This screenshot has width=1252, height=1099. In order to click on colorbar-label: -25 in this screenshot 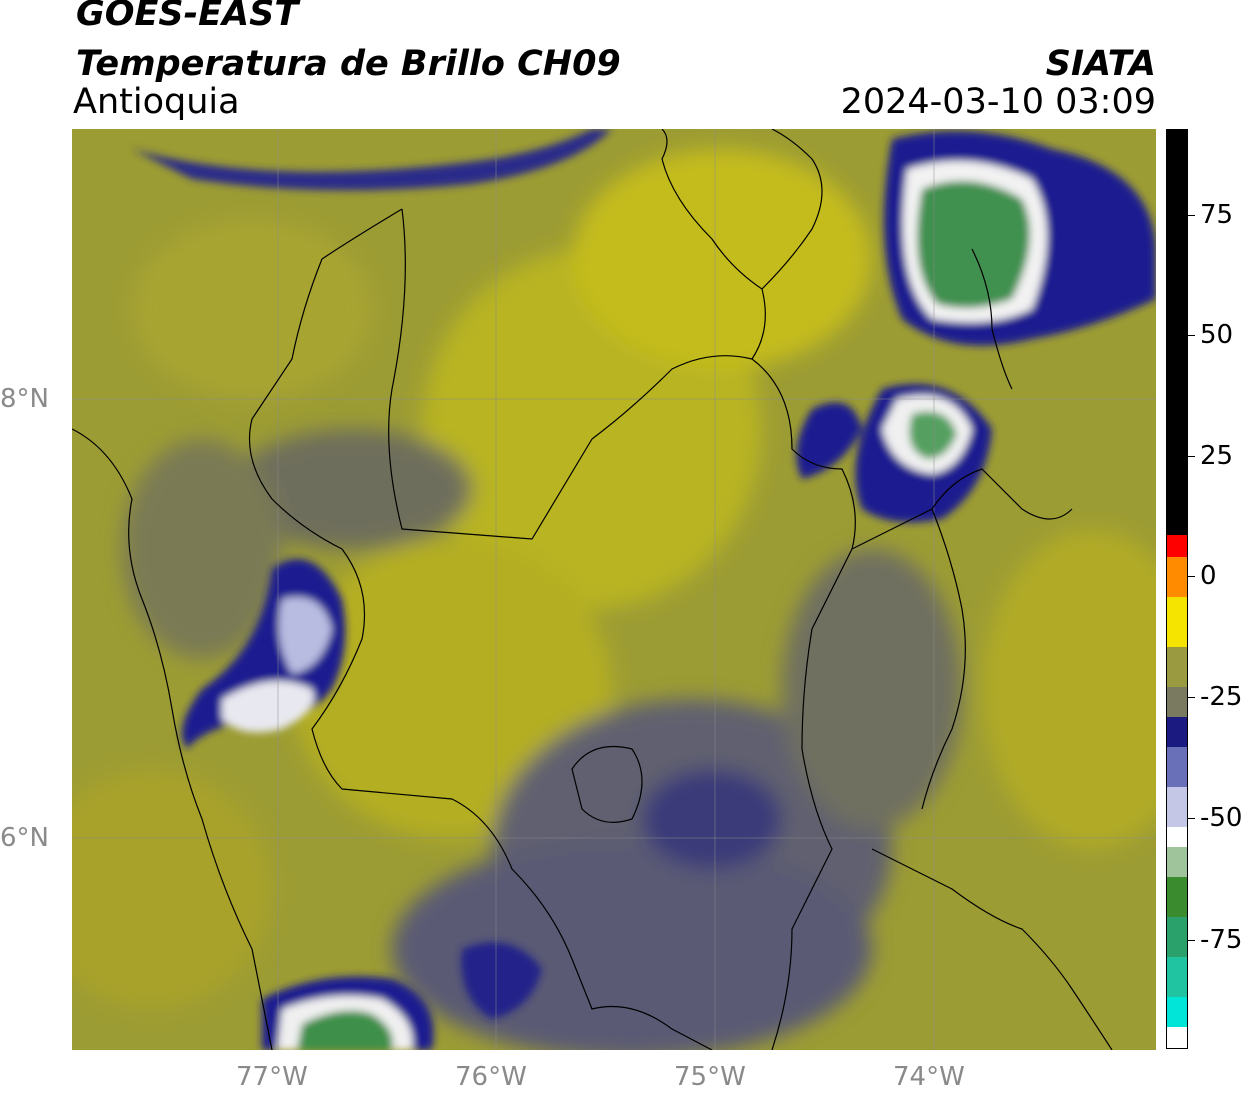, I will do `click(1221, 697)`.